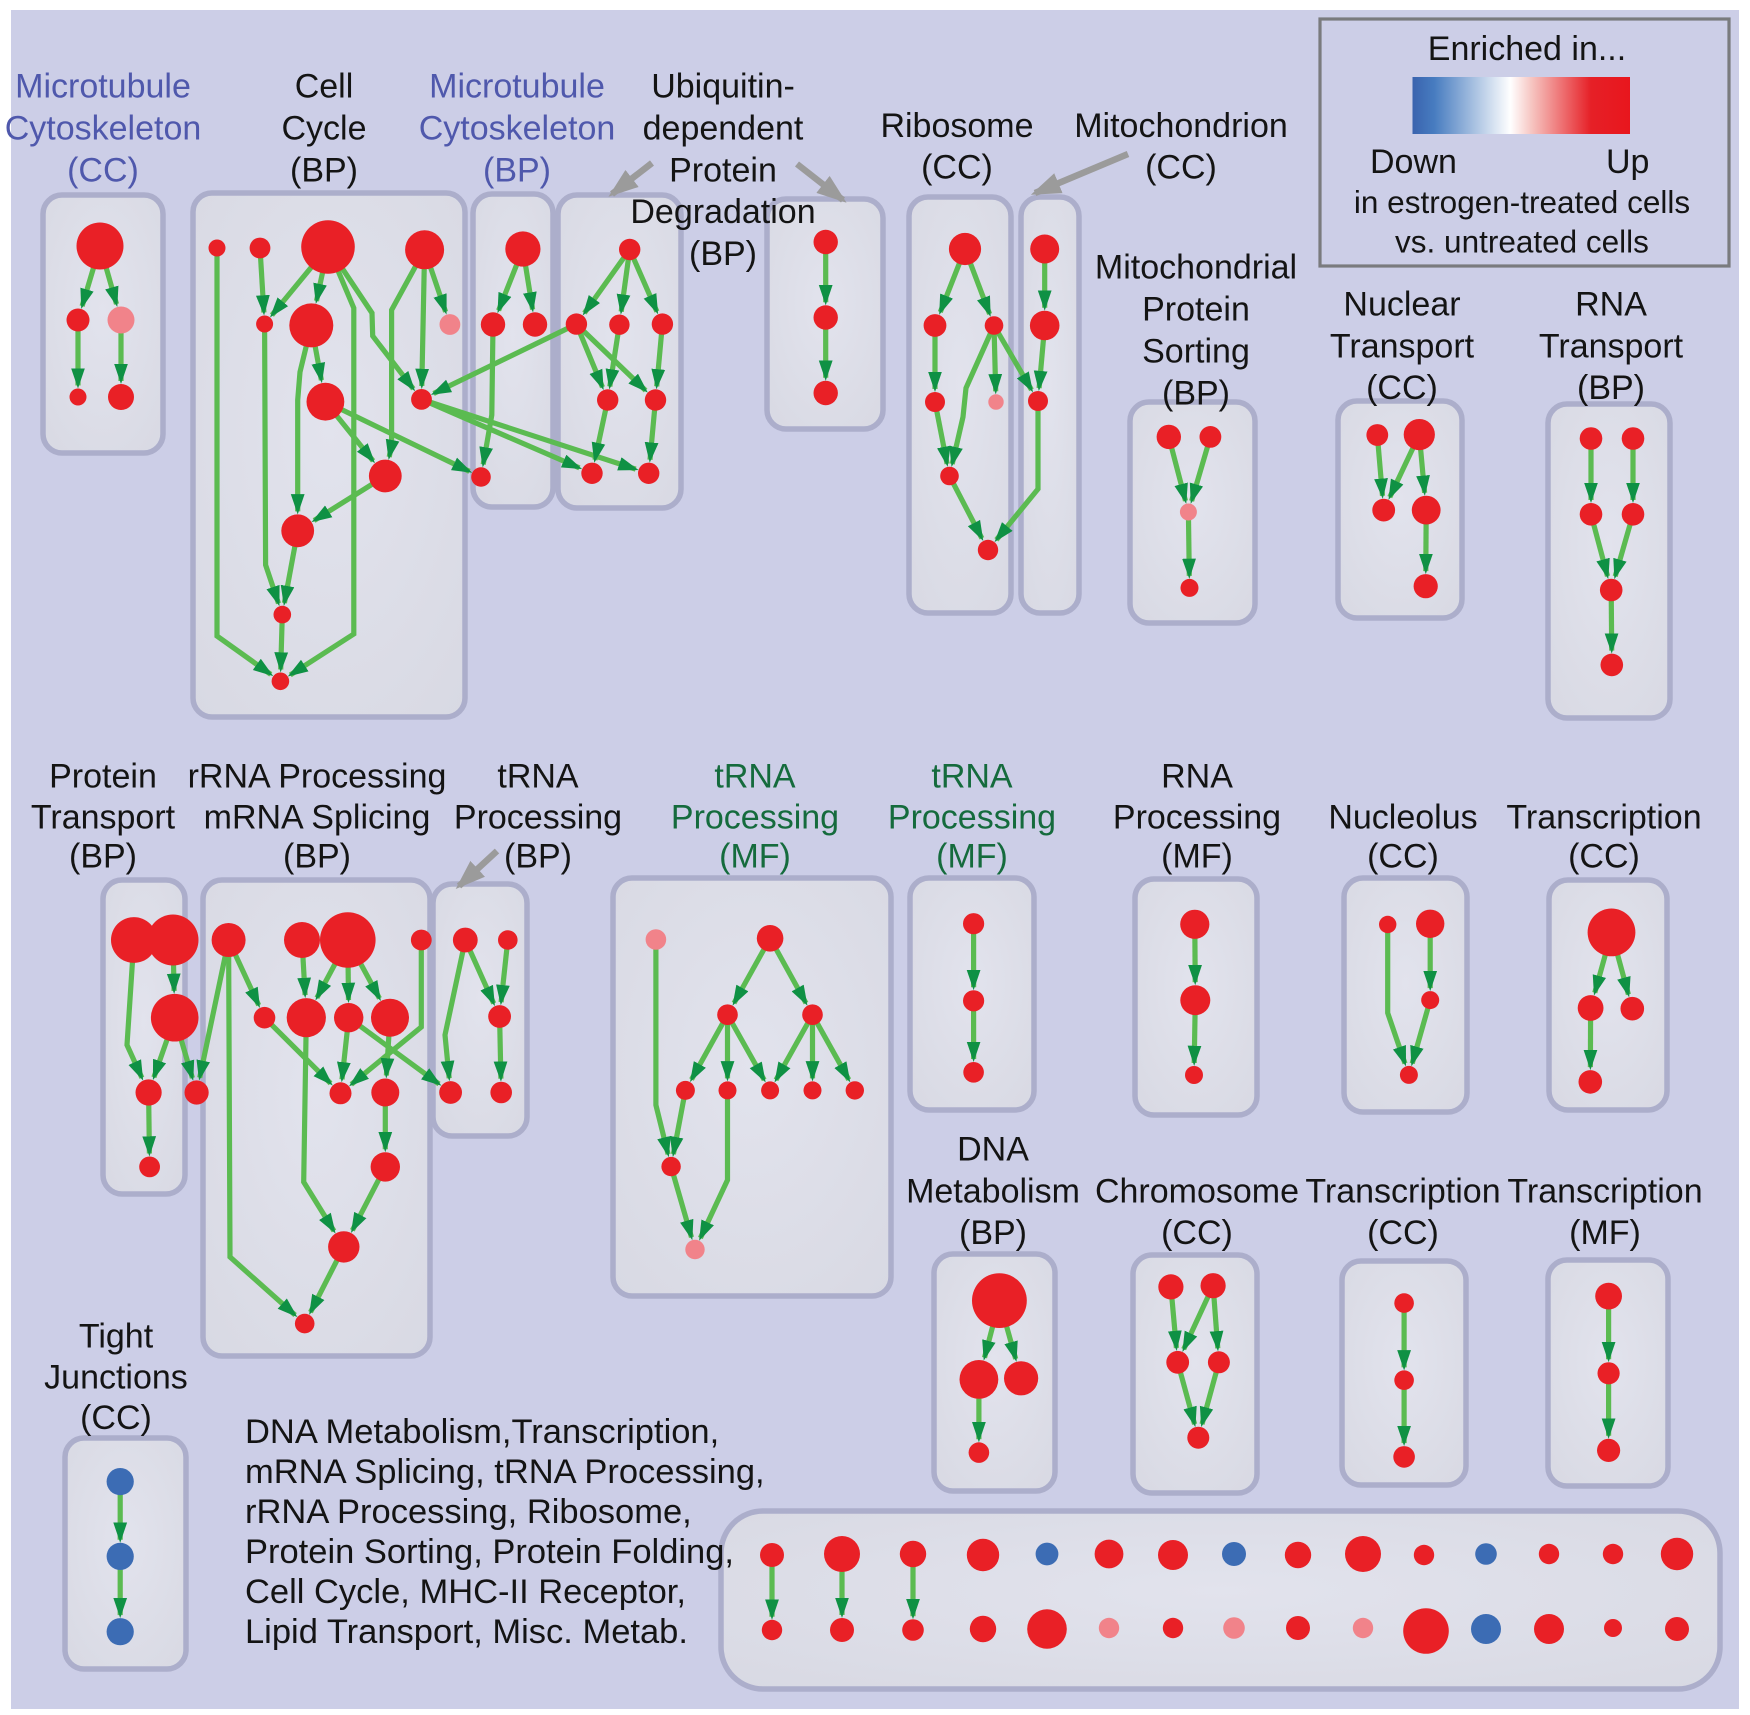 Image resolution: width=1750 pixels, height=1715 pixels. I want to click on svg-text: DNA Metabolism,Transcription,, so click(482, 1432).